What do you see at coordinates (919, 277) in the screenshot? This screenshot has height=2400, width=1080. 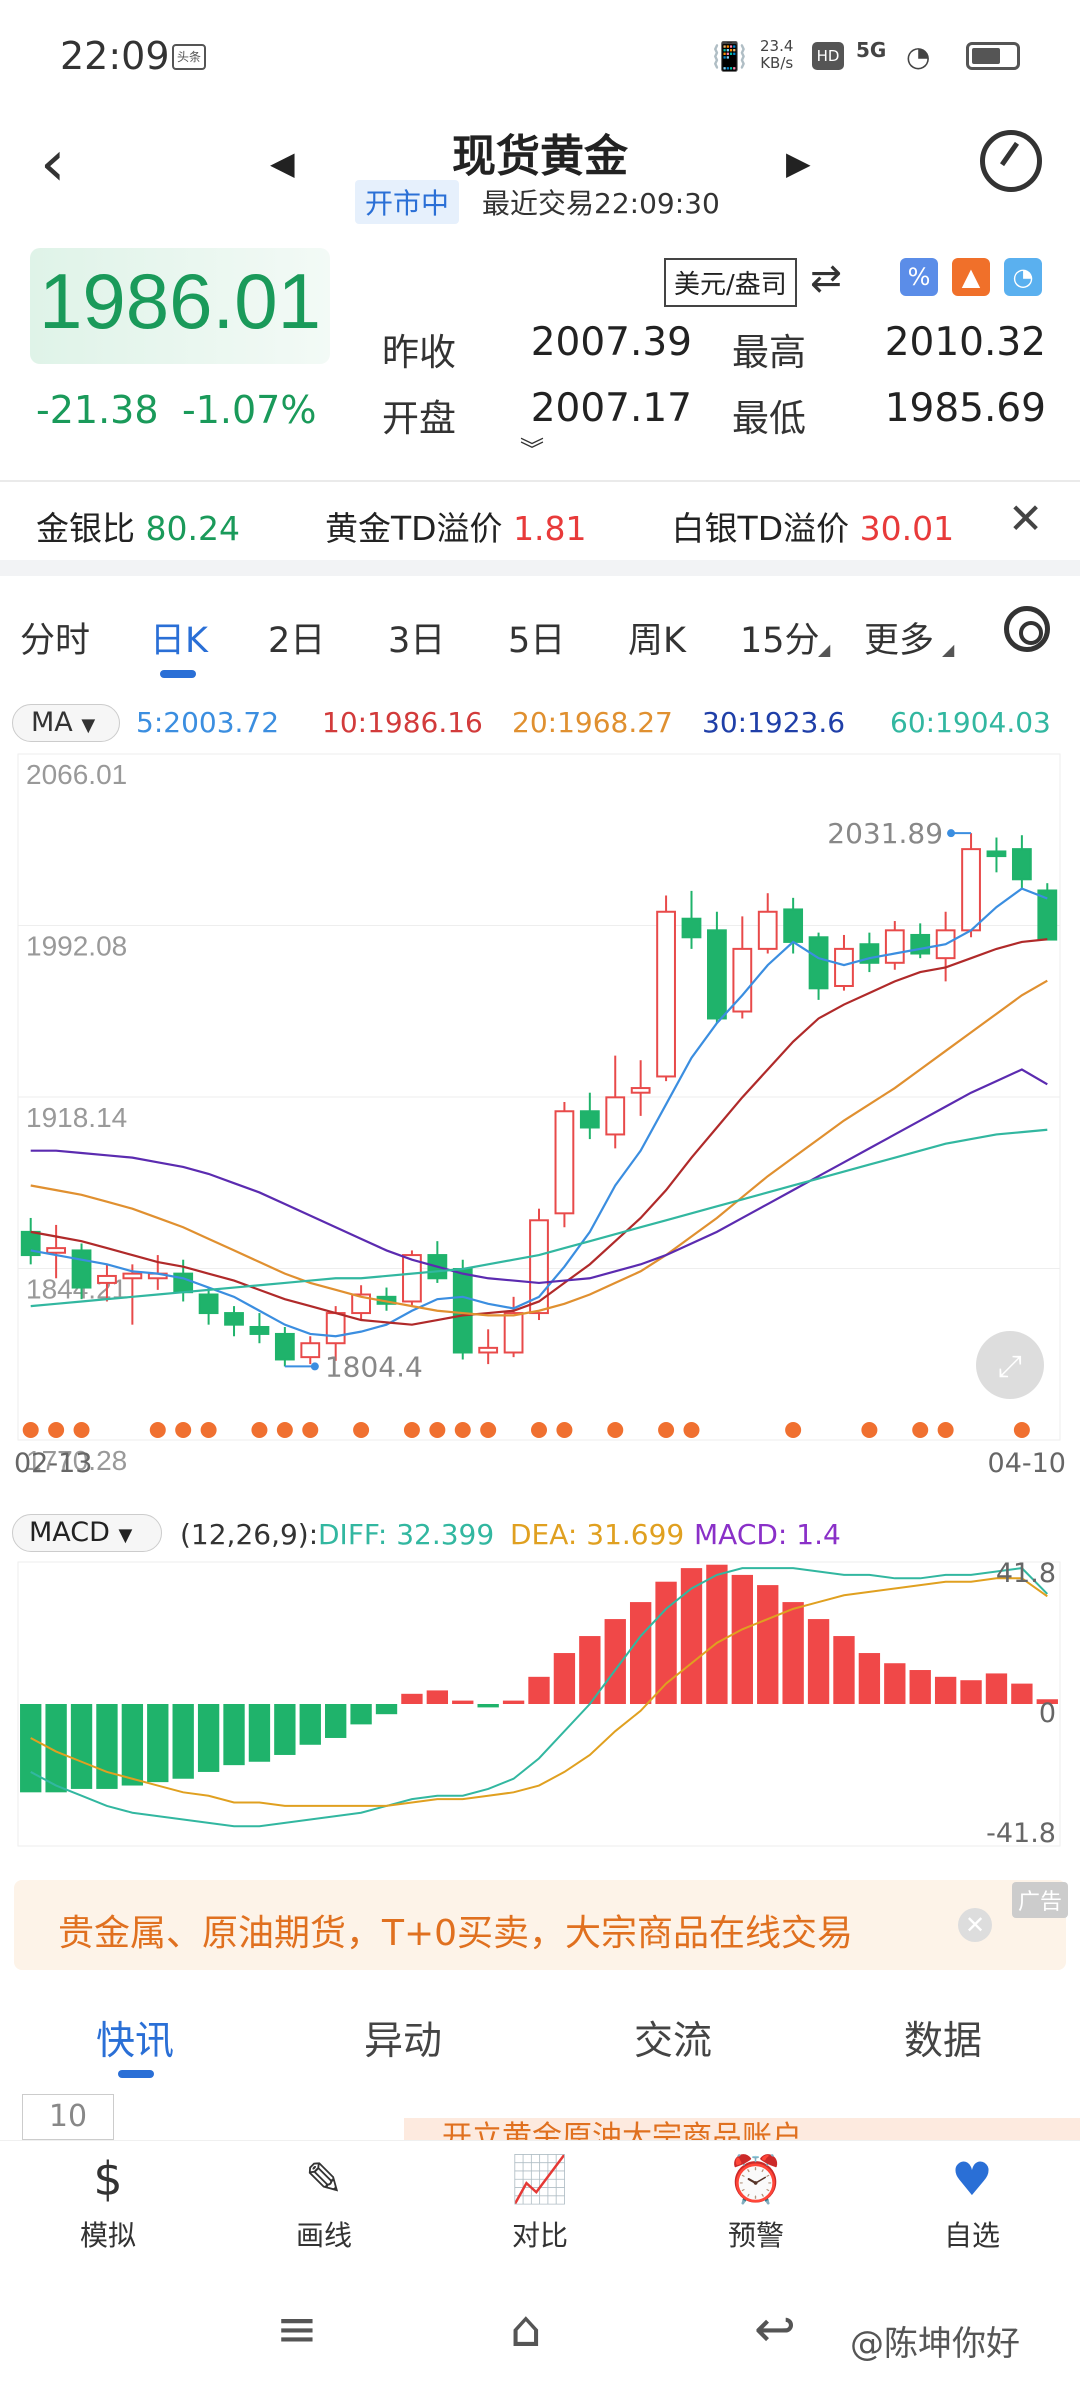 I see `percent-icon: %` at bounding box center [919, 277].